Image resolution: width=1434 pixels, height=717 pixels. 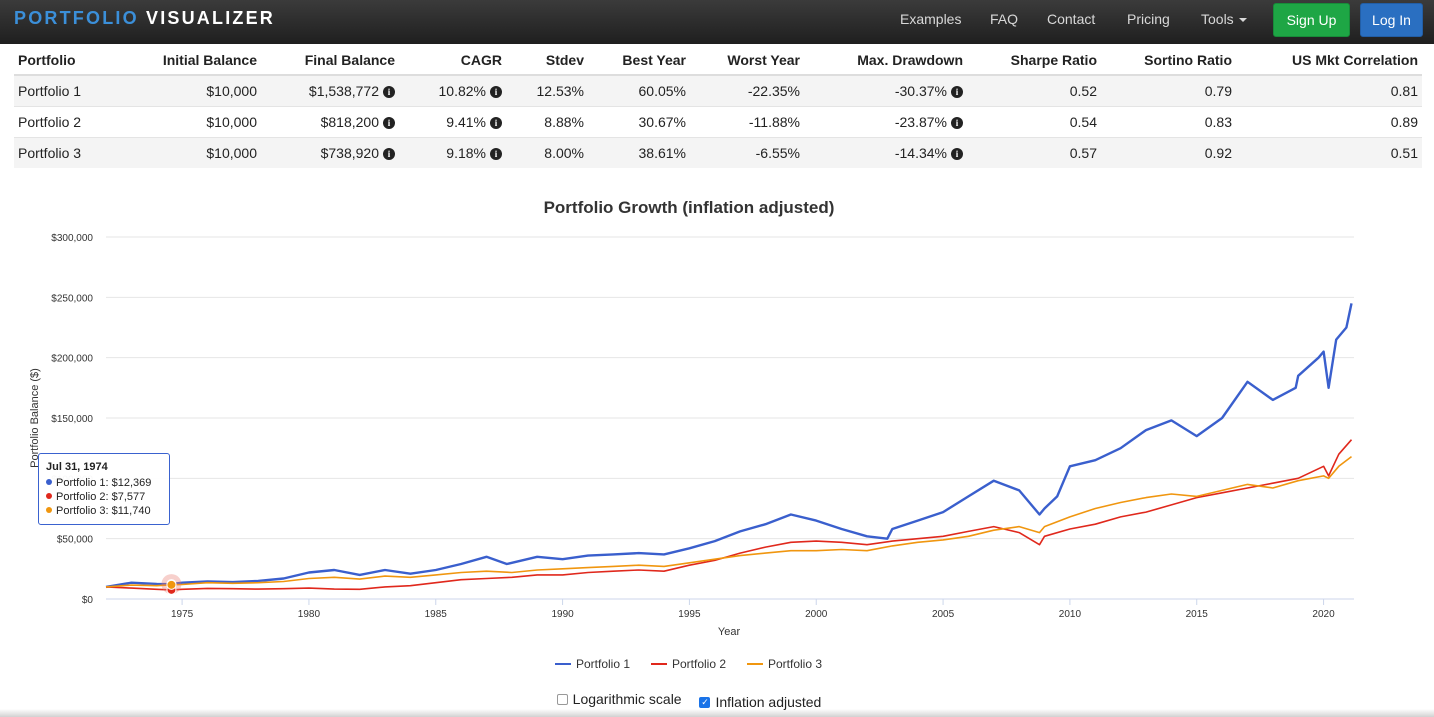 I want to click on hover-point, so click(x=171, y=584).